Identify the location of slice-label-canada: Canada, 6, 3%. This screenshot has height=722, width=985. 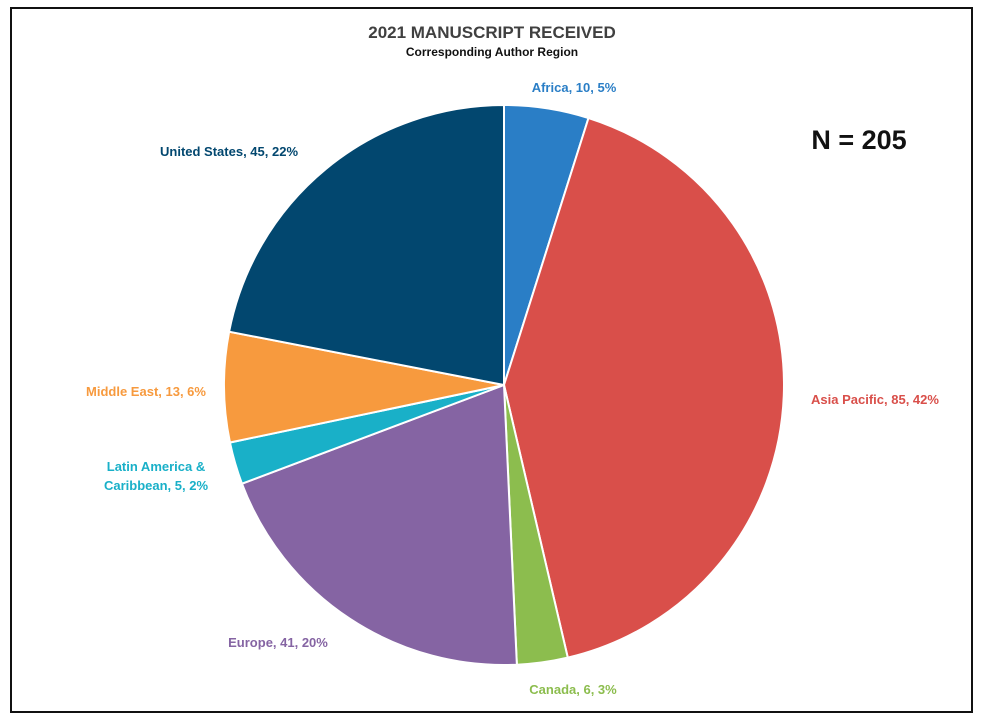
(573, 689).